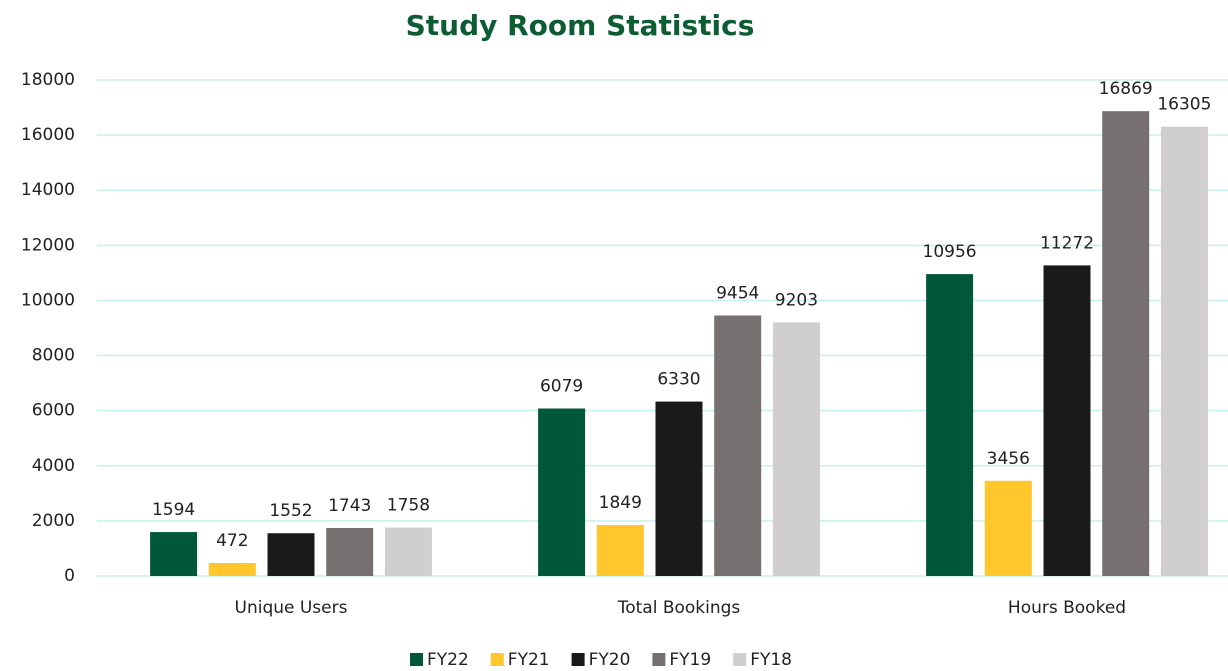  Describe the element at coordinates (69, 576) in the screenshot. I see `y-tick-label: 0` at that location.